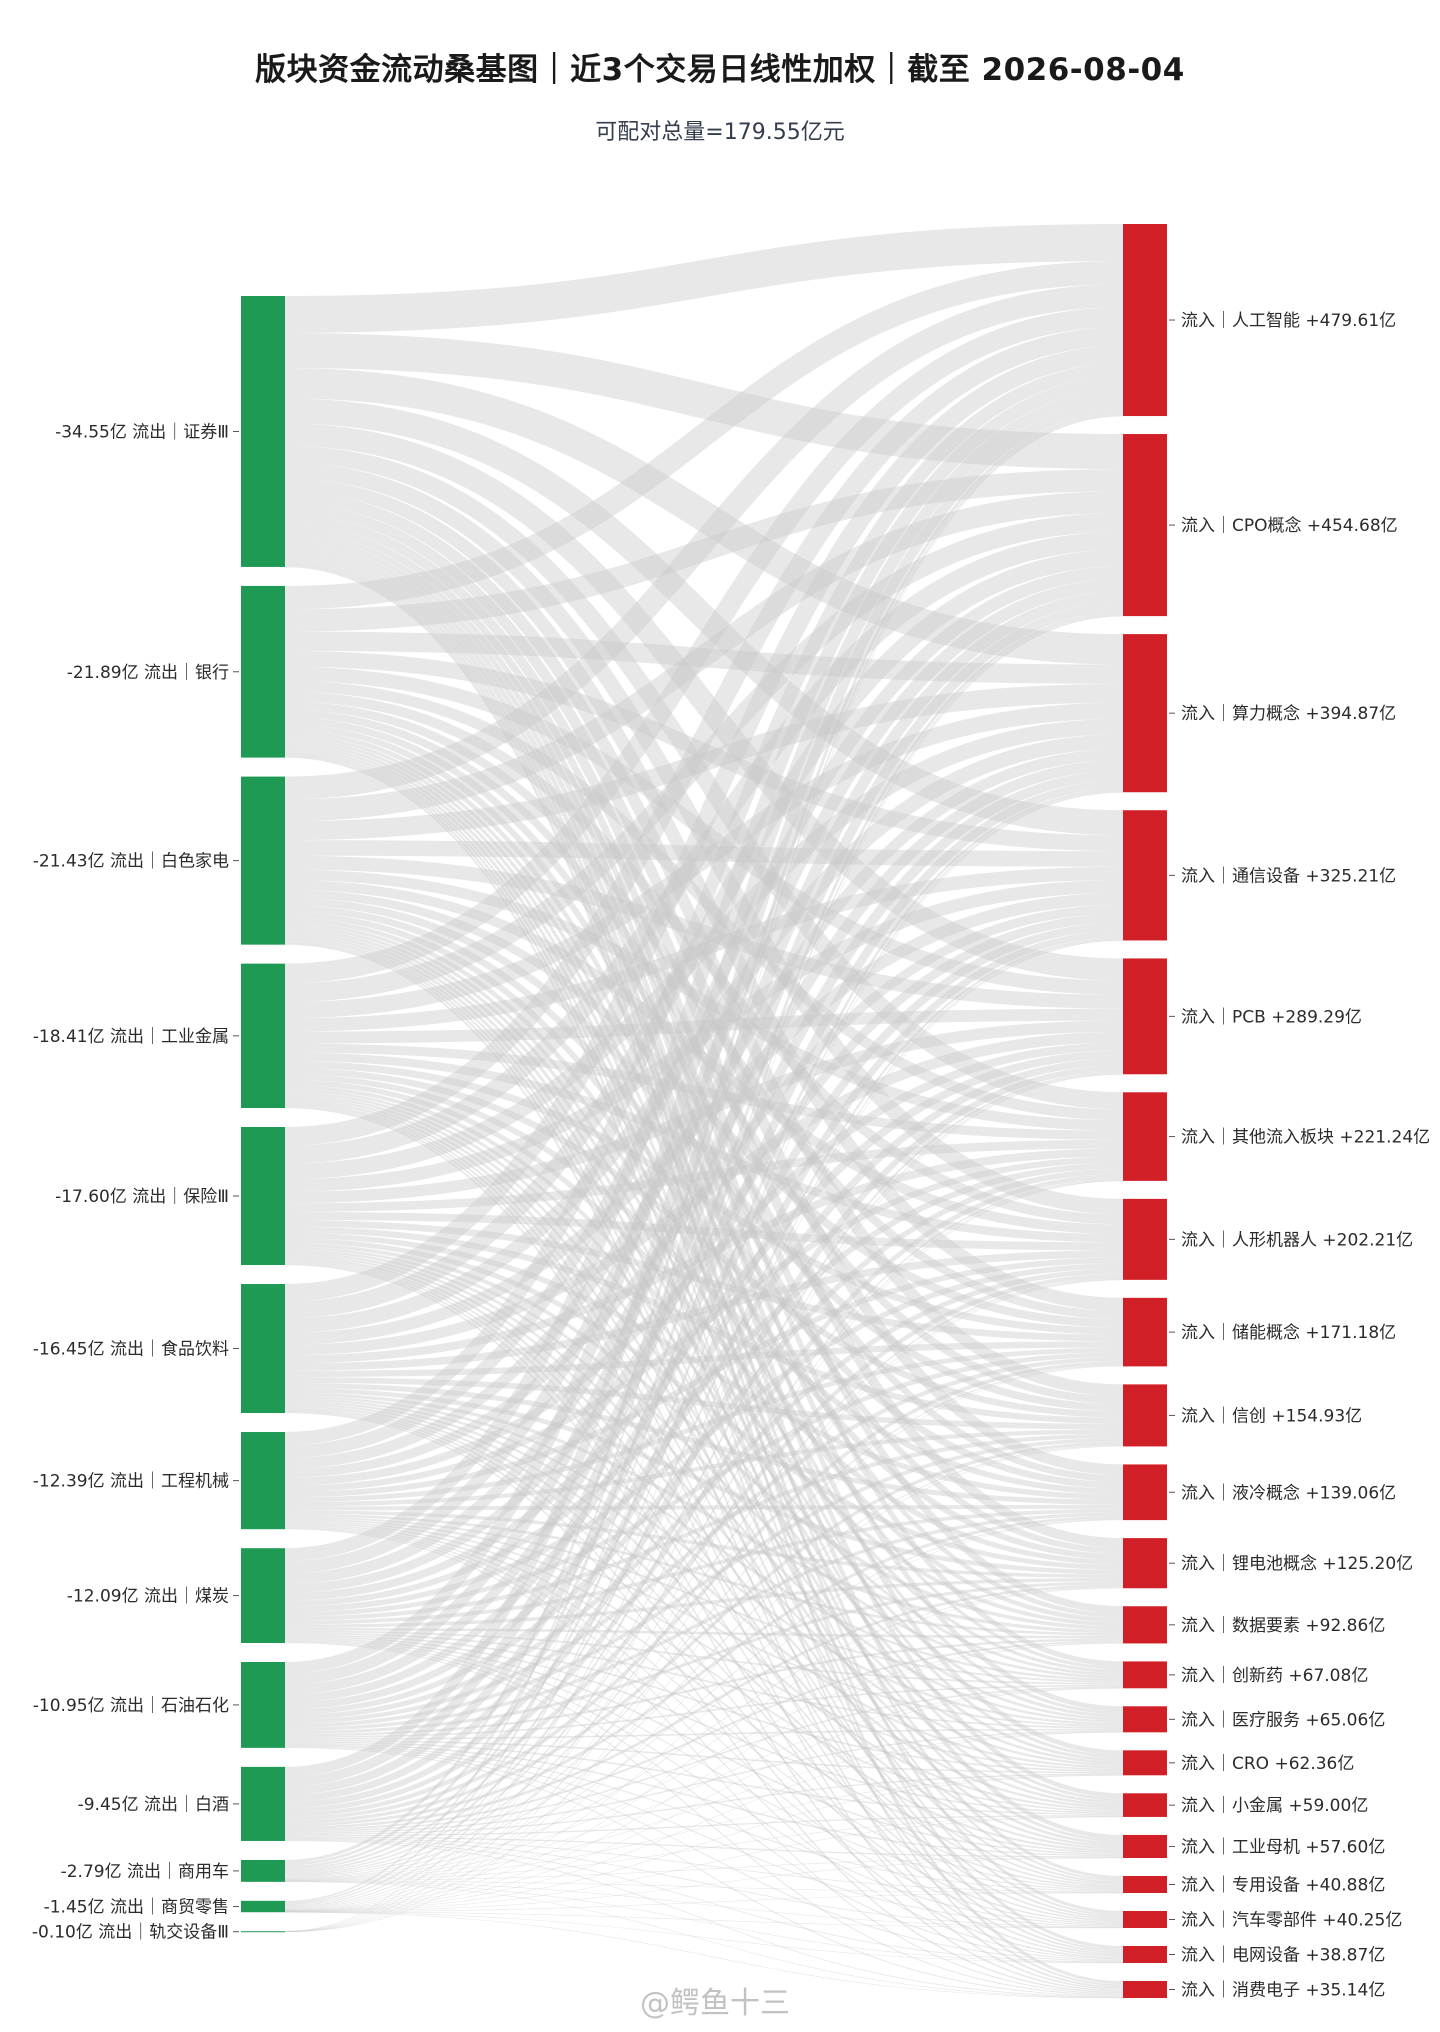  Describe the element at coordinates (1267, 1764) in the screenshot. I see `target-label: 流入｜CRO +62.36亿` at that location.